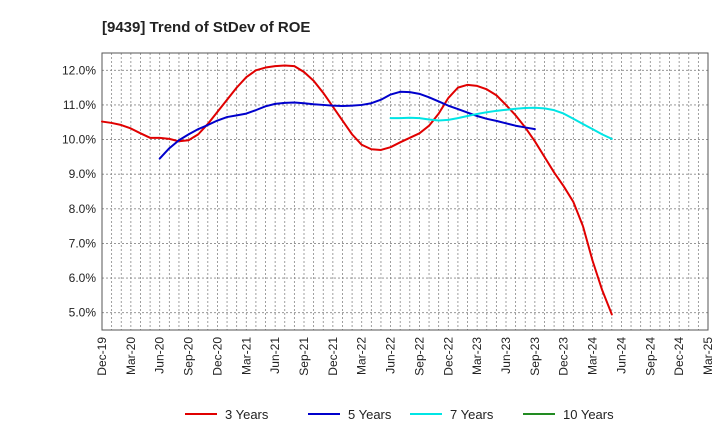 The image size is (720, 440). What do you see at coordinates (83, 278) in the screenshot?
I see `y-tick-label: 6.0%` at bounding box center [83, 278].